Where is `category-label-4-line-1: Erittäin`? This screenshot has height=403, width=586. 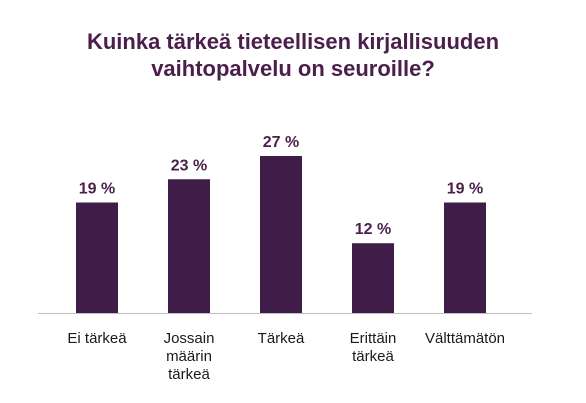 category-label-4-line-1: Erittäin is located at coordinates (373, 338).